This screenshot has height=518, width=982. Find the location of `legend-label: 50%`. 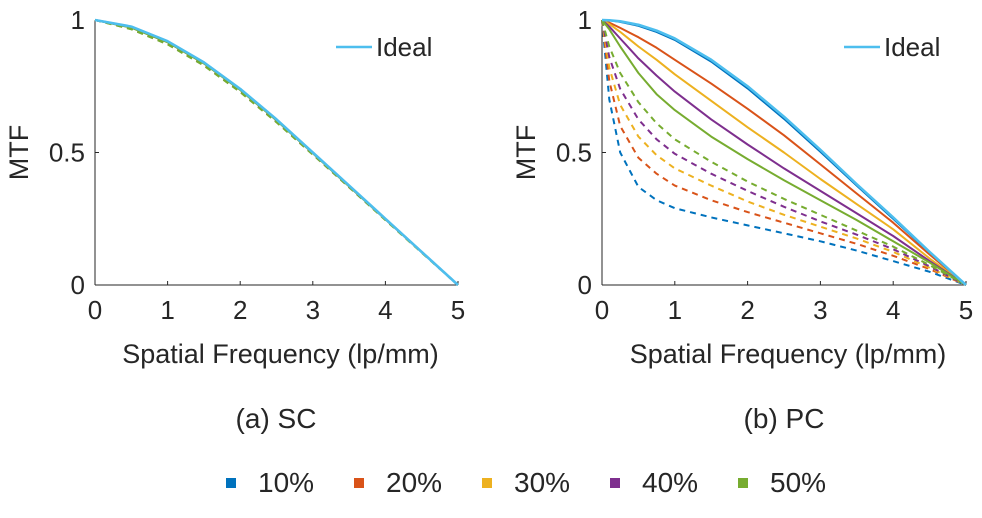

legend-label: 50% is located at coordinates (798, 482).